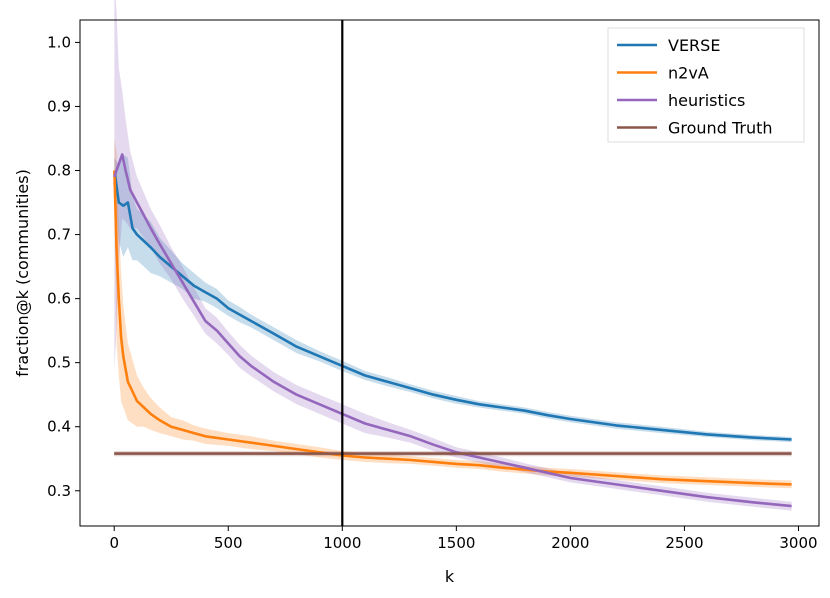  Describe the element at coordinates (59, 42) in the screenshot. I see `y-tick-label: 1.0` at that location.